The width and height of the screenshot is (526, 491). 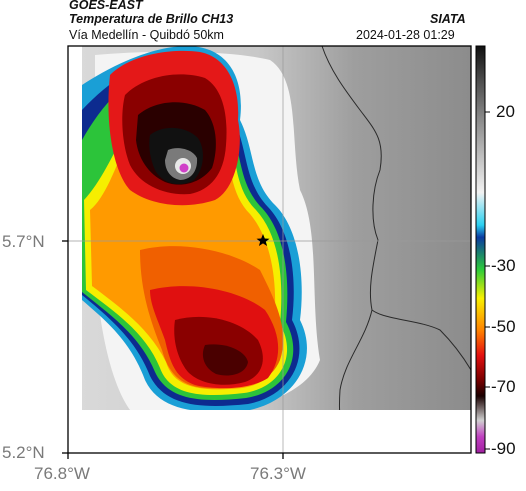 What do you see at coordinates (505, 111) in the screenshot?
I see `colorbar-tick-label: 20` at bounding box center [505, 111].